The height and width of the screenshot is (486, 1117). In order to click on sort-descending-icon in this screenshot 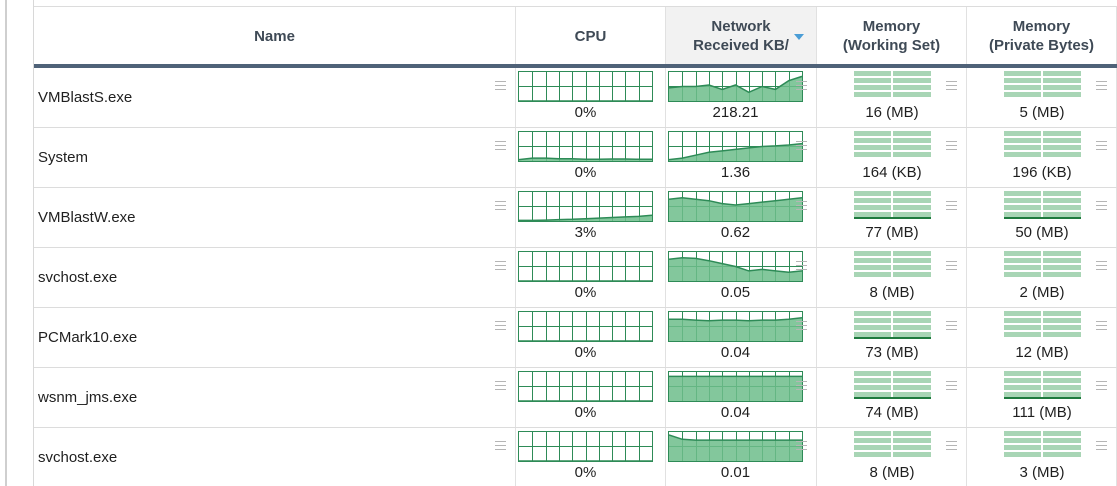, I will do `click(799, 37)`.